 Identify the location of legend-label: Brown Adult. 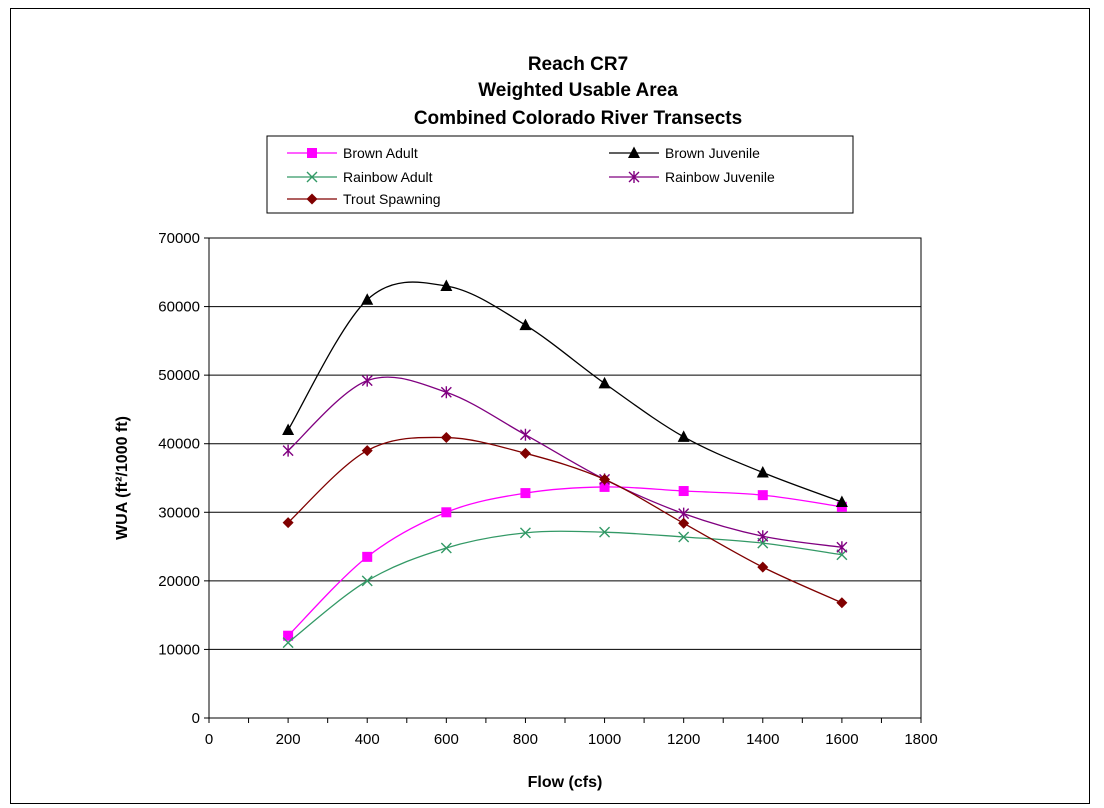
(380, 153).